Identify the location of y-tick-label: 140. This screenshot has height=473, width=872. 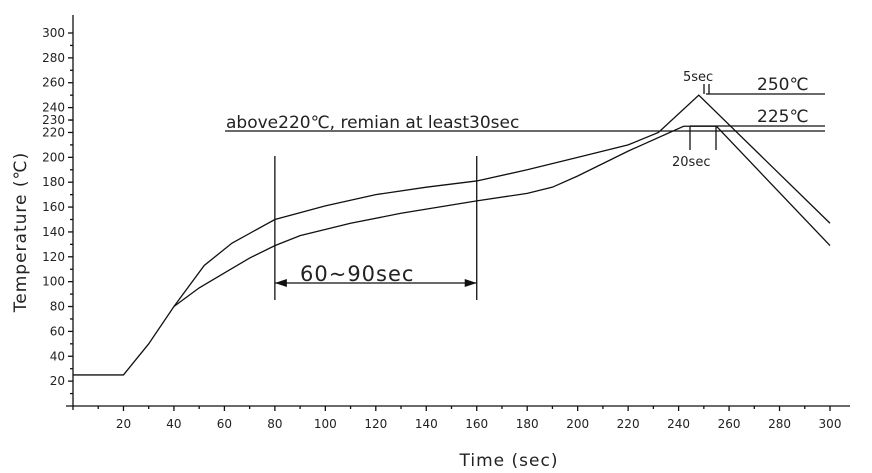
(53, 232).